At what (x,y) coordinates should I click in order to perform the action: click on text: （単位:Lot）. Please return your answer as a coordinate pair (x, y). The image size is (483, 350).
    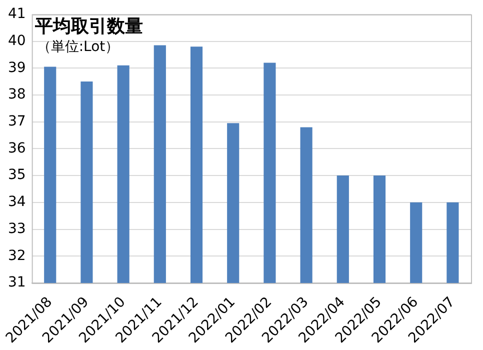
    Looking at the image, I should click on (78, 47).